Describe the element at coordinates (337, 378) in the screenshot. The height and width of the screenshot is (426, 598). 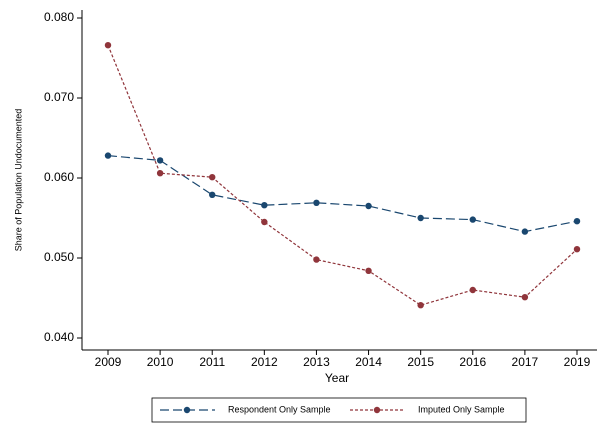
I see `x-axis-title: Year` at that location.